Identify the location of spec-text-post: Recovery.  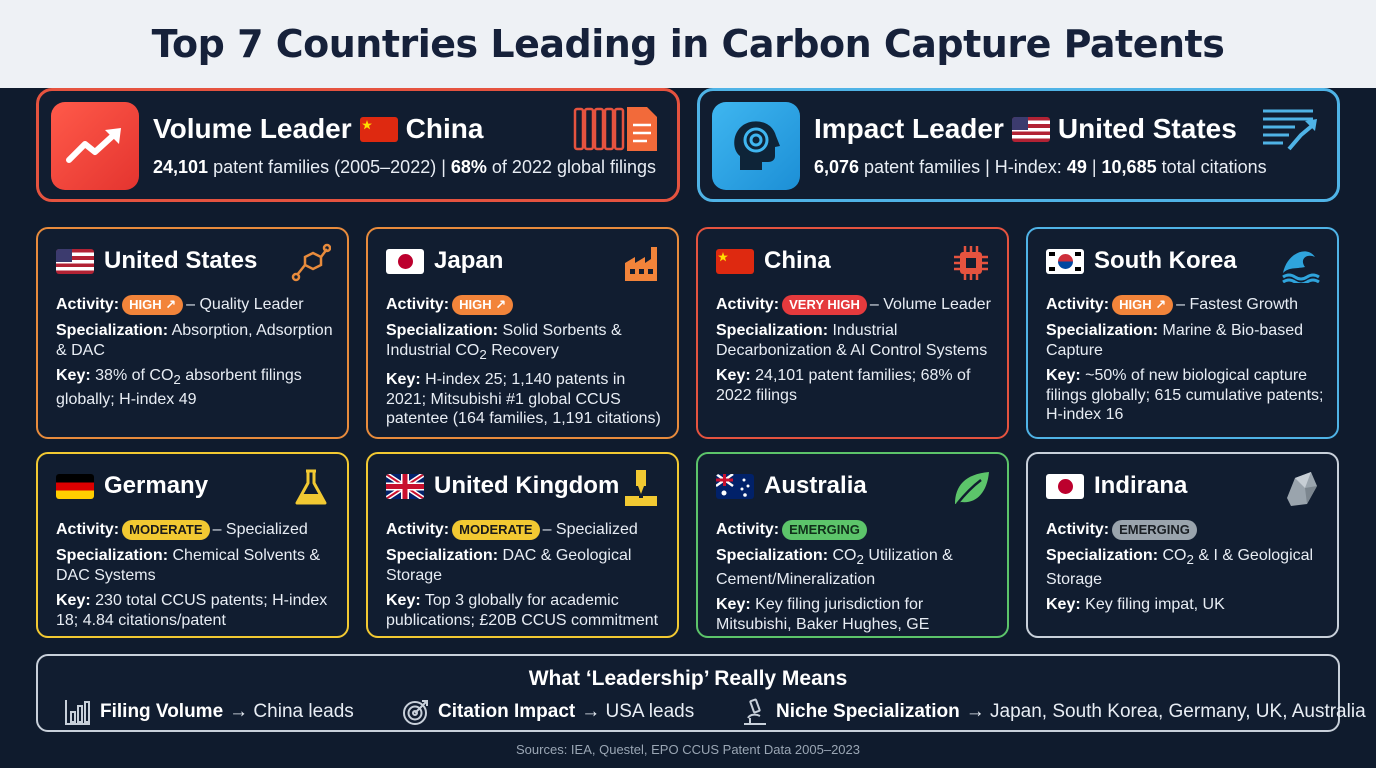
(522, 350).